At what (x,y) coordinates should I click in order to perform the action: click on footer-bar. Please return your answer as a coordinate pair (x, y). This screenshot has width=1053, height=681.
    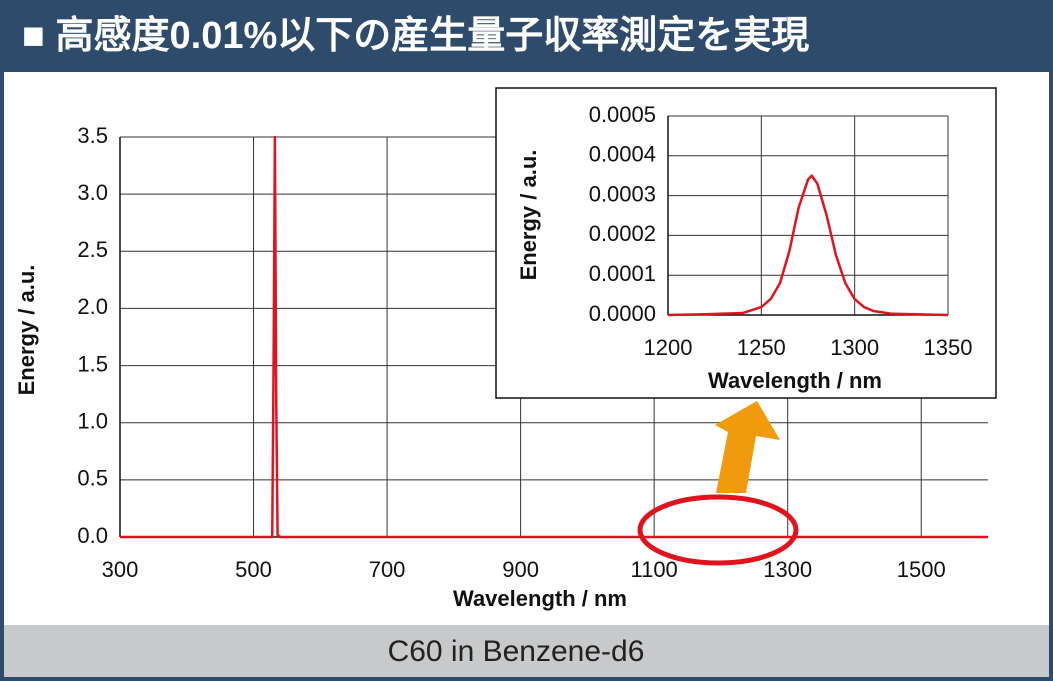
    Looking at the image, I should click on (526, 653).